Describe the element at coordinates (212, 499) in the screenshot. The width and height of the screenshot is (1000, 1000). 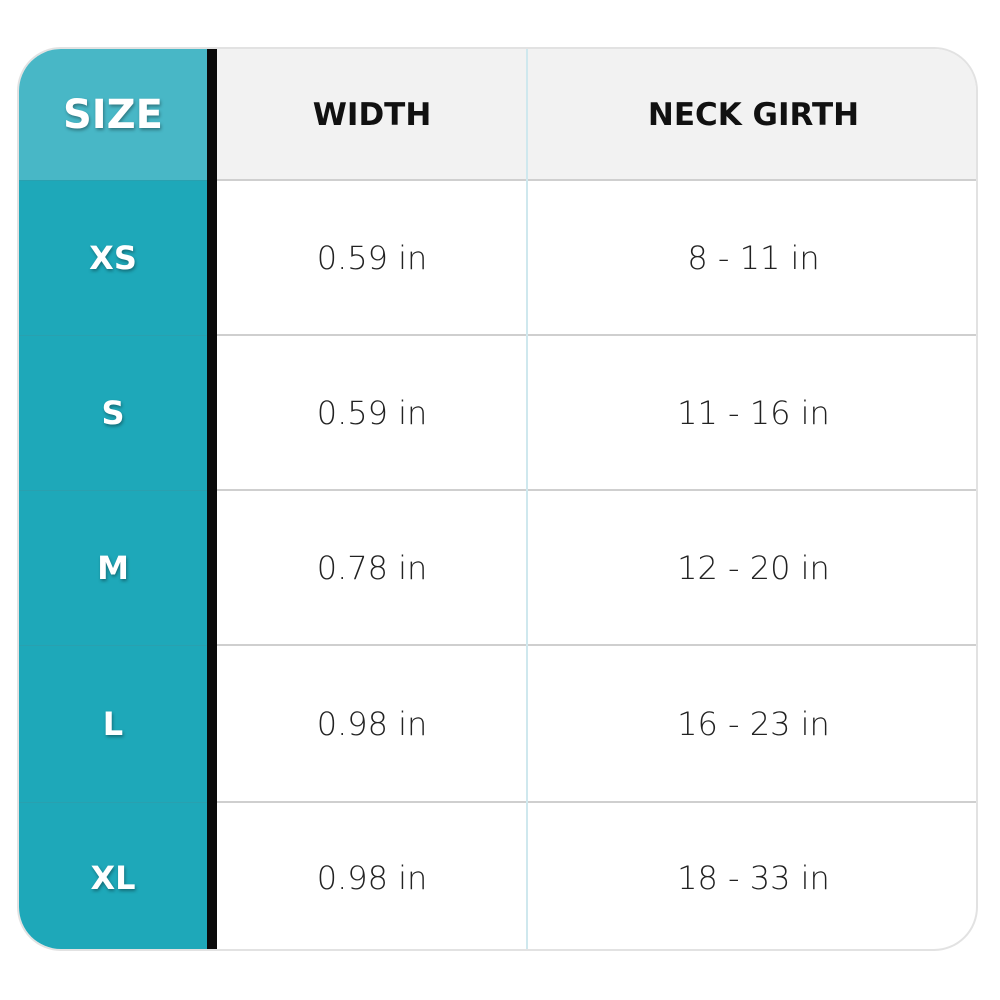
I see `black-bar` at that location.